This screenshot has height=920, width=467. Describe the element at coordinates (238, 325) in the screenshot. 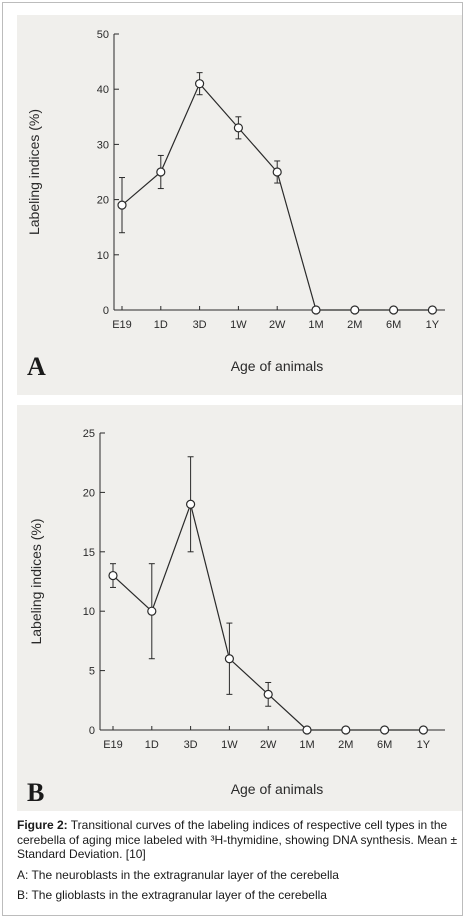

I see `chart-a-x-tick-label: 1W` at that location.